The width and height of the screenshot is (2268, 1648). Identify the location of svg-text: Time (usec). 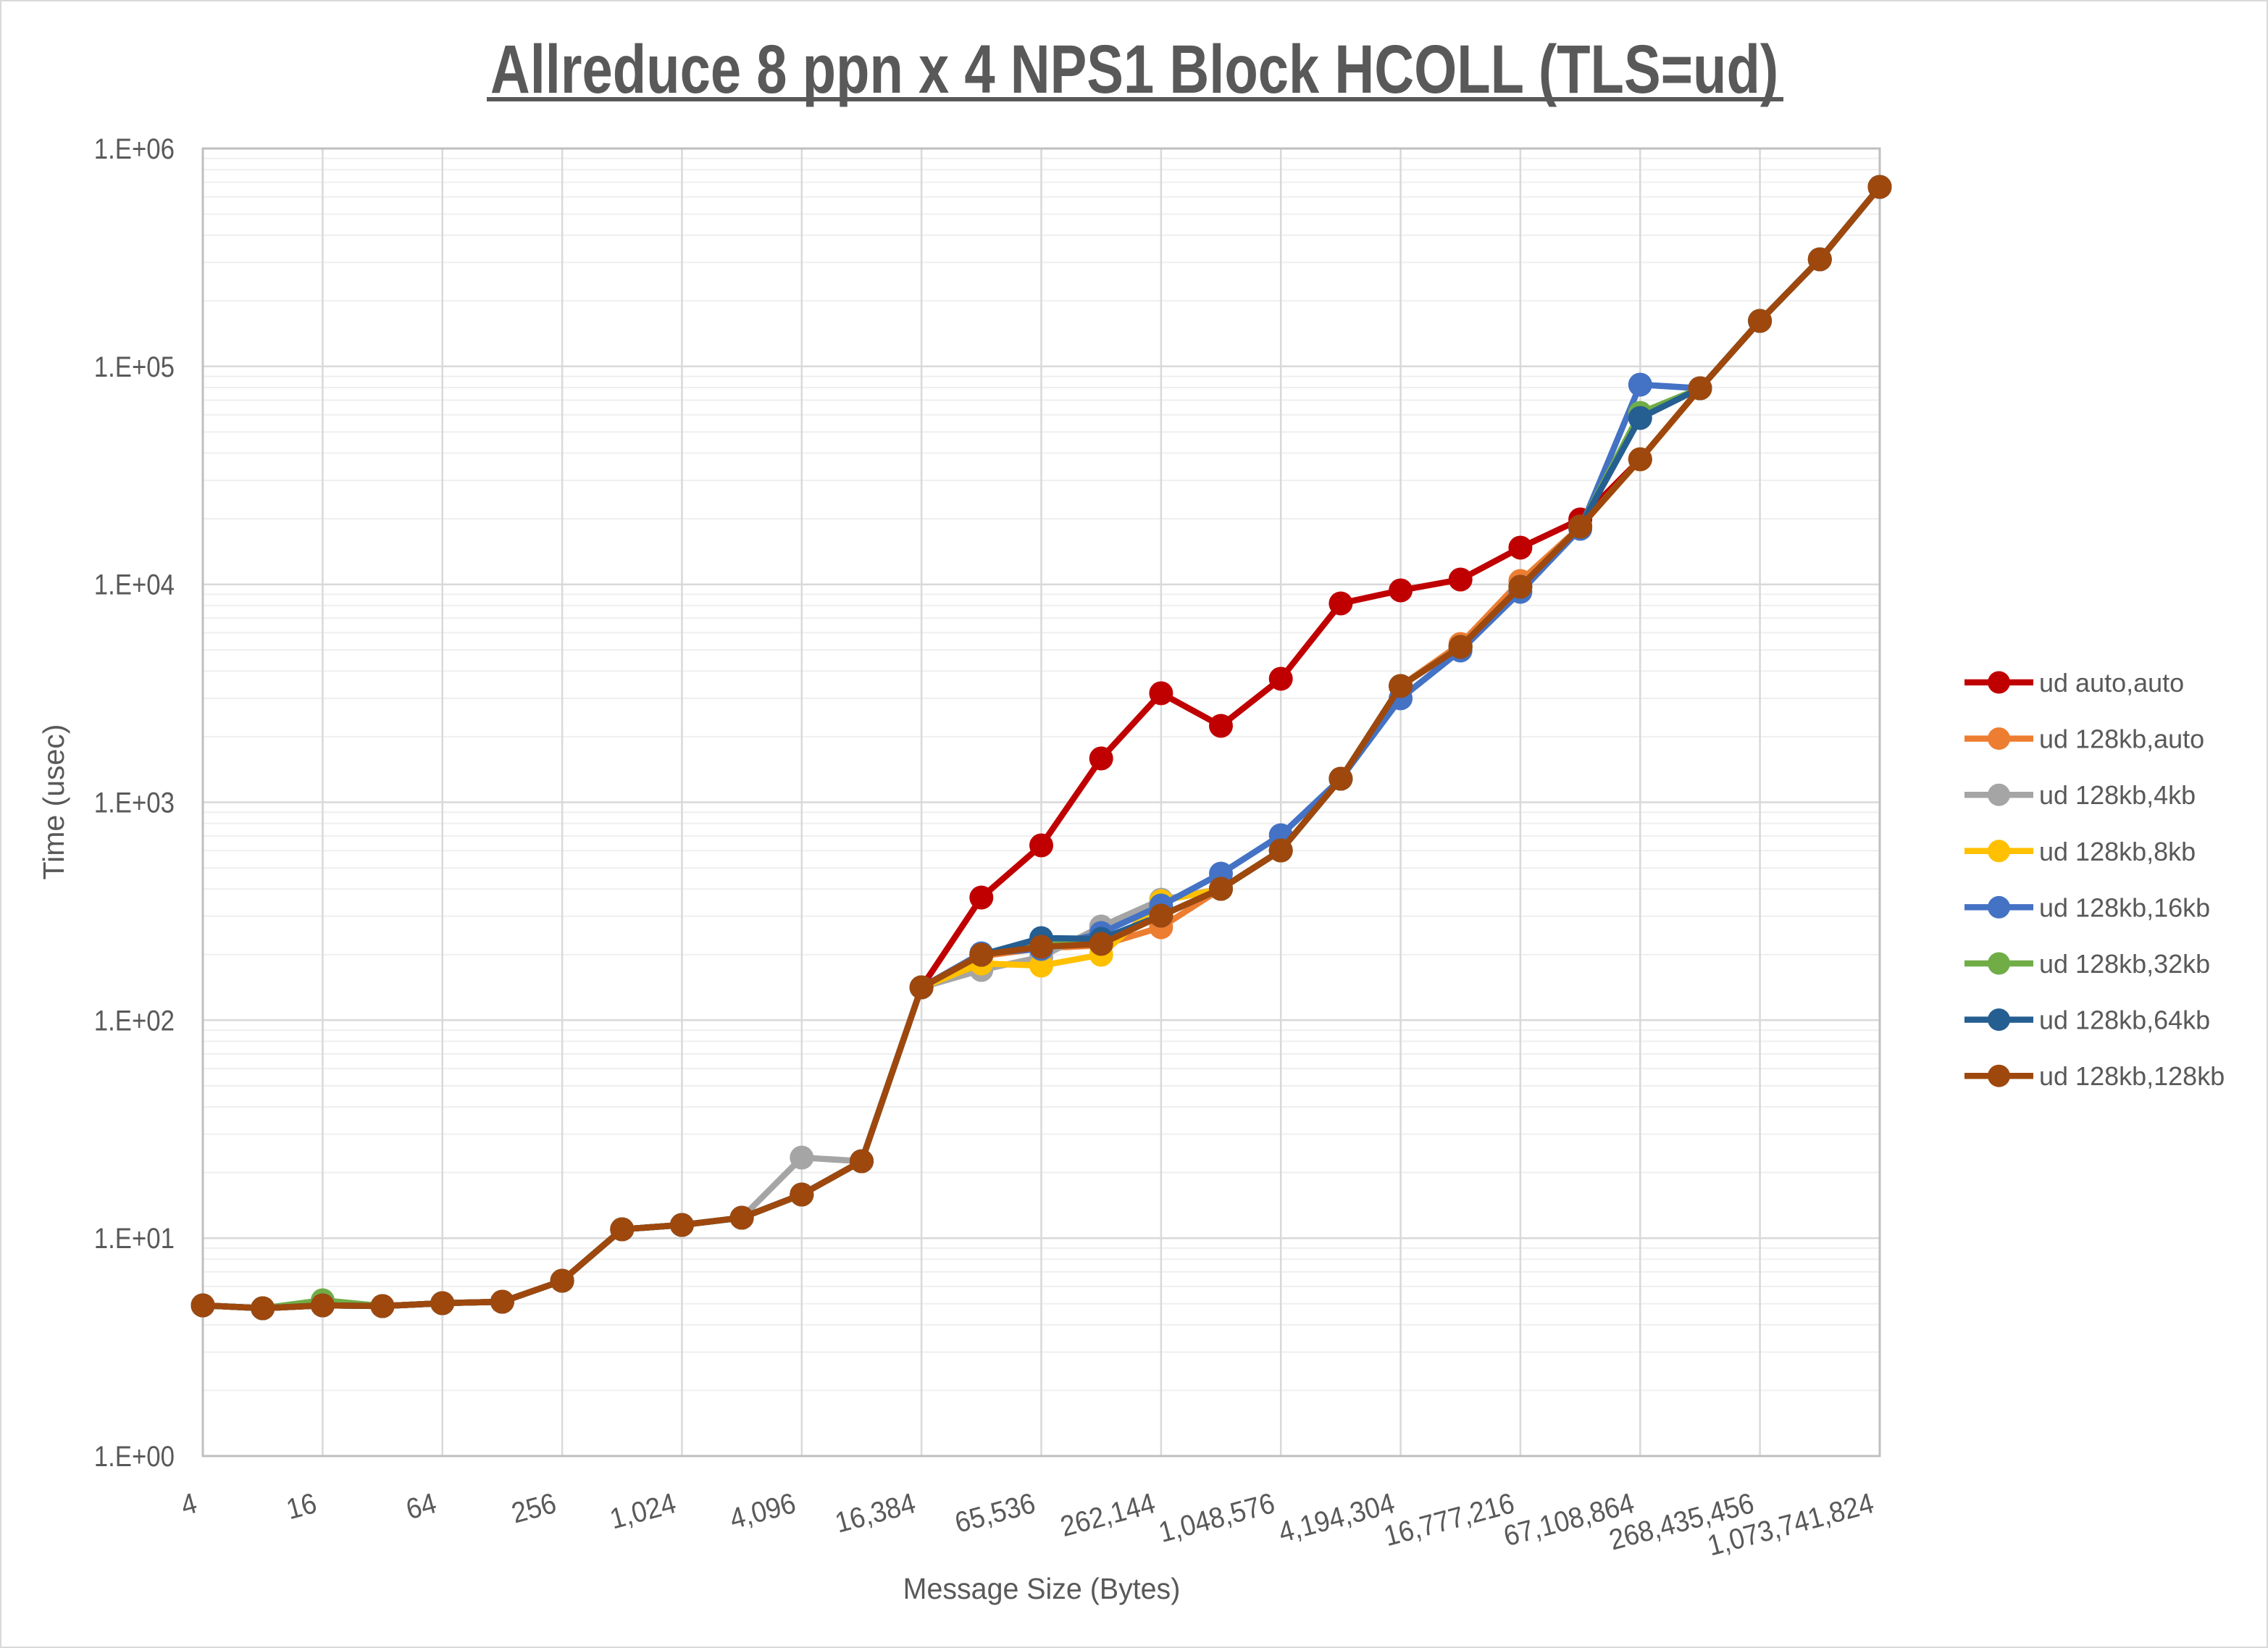
(54, 802).